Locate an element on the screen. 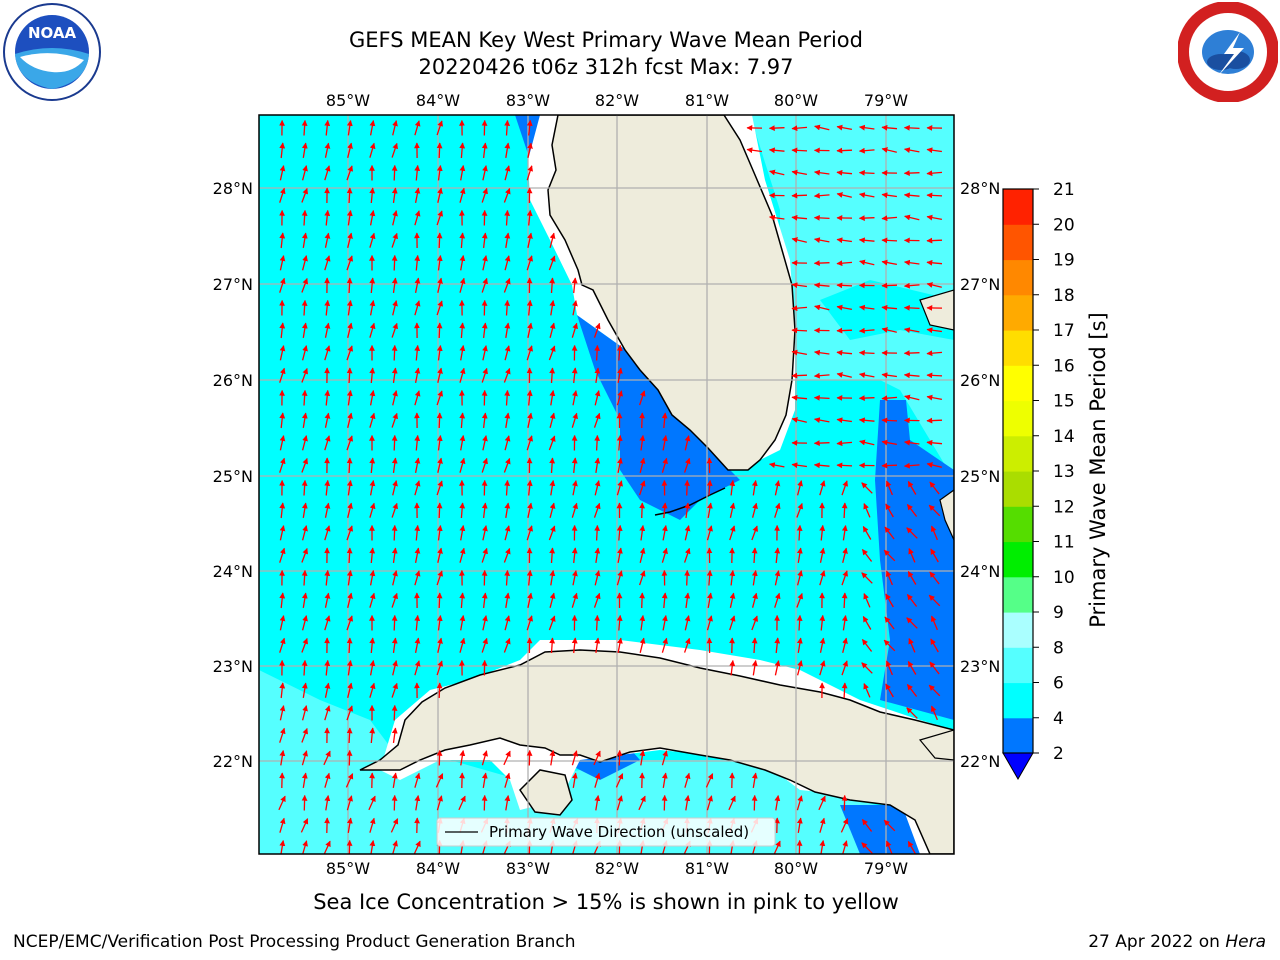 The image size is (1280, 960). lat-label-right: 25°N is located at coordinates (980, 476).